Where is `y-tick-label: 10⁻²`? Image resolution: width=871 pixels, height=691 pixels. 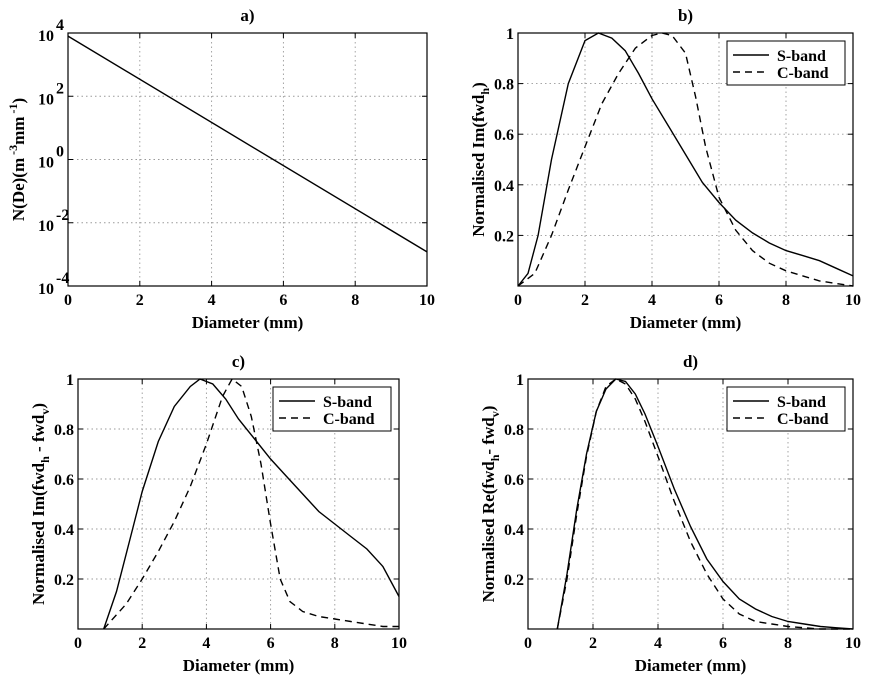
y-tick-label: 10⁻² is located at coordinates (53, 221).